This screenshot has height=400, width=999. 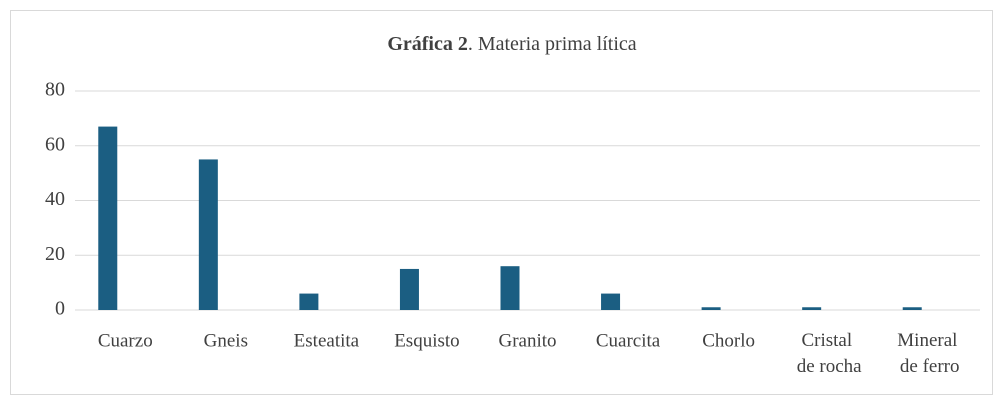 What do you see at coordinates (427, 44) in the screenshot?
I see `title-label: Gráfica 2` at bounding box center [427, 44].